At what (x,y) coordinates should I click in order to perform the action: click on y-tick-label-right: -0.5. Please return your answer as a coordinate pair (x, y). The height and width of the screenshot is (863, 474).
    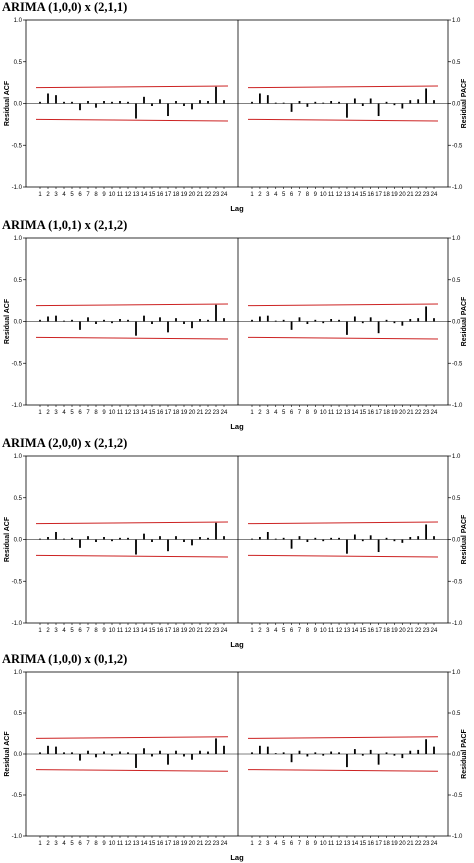
    Looking at the image, I should click on (457, 582).